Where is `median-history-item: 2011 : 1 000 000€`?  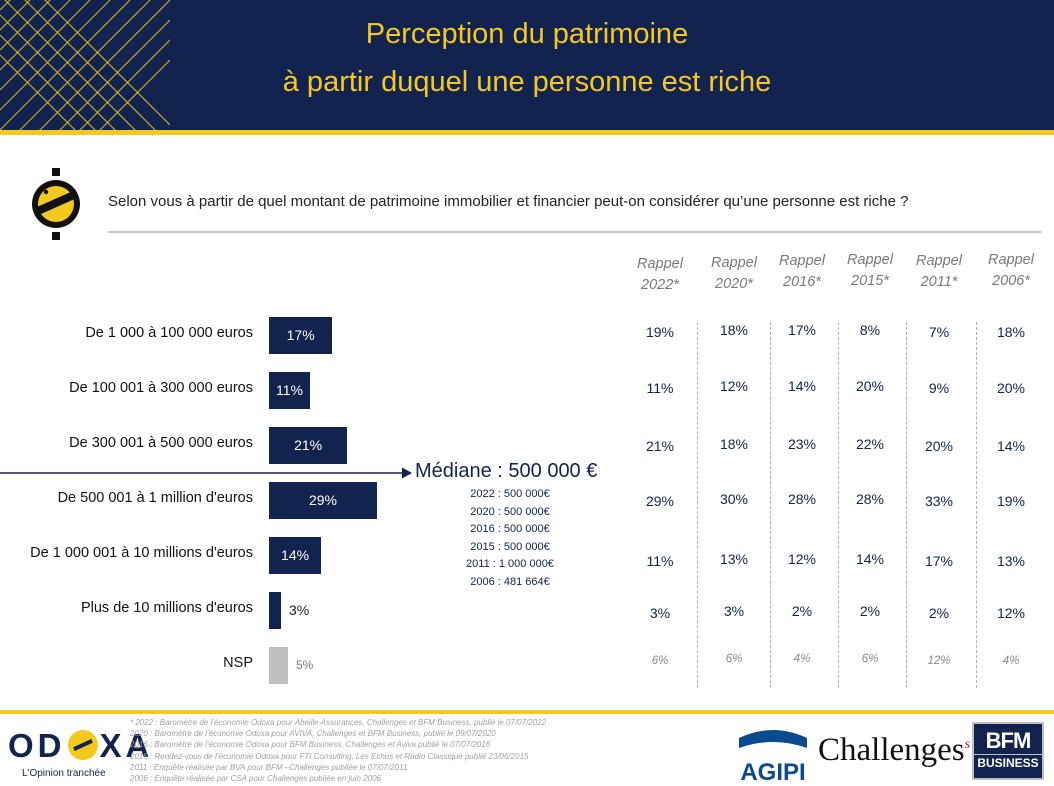
median-history-item: 2011 : 1 000 000€ is located at coordinates (510, 564).